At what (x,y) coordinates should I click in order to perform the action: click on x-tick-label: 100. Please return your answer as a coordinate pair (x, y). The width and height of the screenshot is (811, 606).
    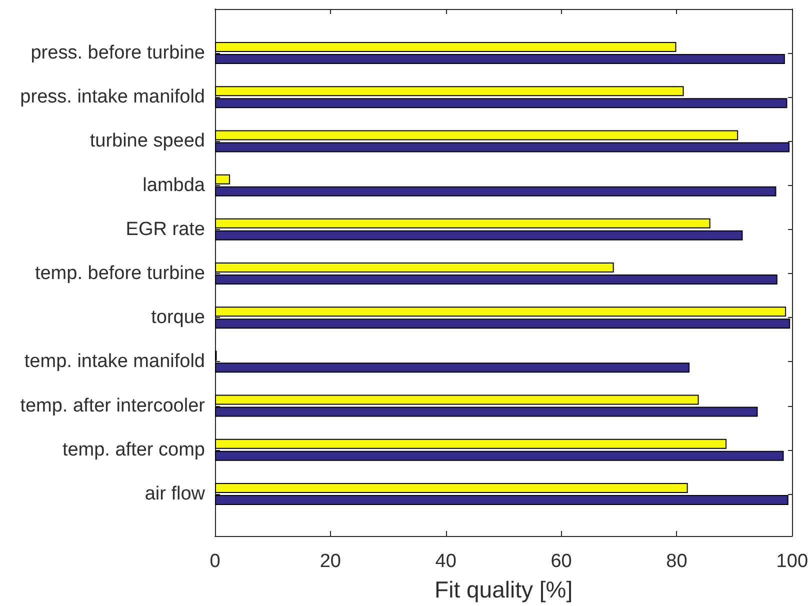
    Looking at the image, I should click on (792, 561).